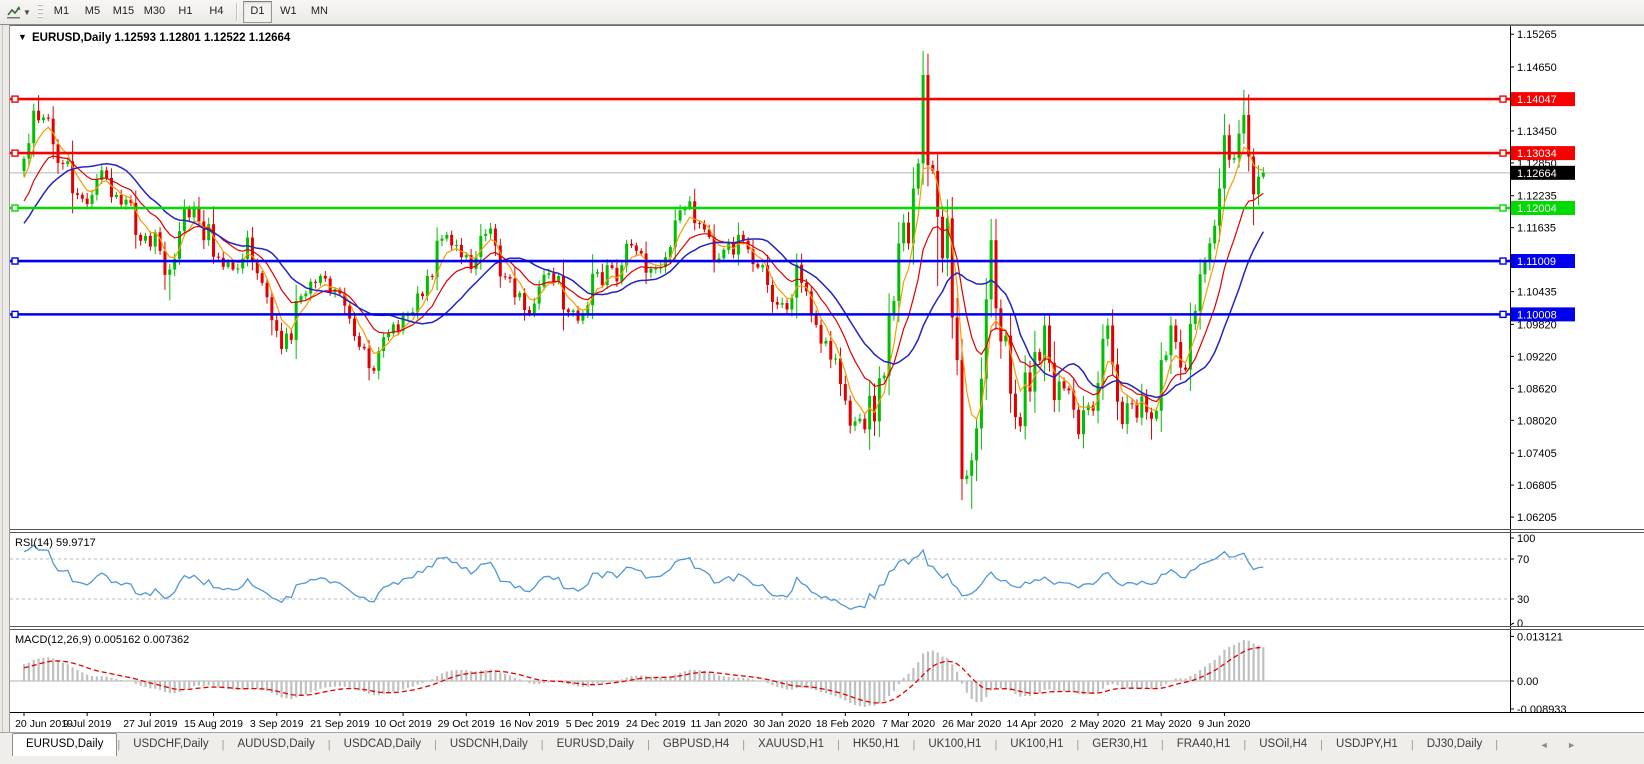 This screenshot has width=1644, height=764. I want to click on hline-1.14047, so click(760, 99).